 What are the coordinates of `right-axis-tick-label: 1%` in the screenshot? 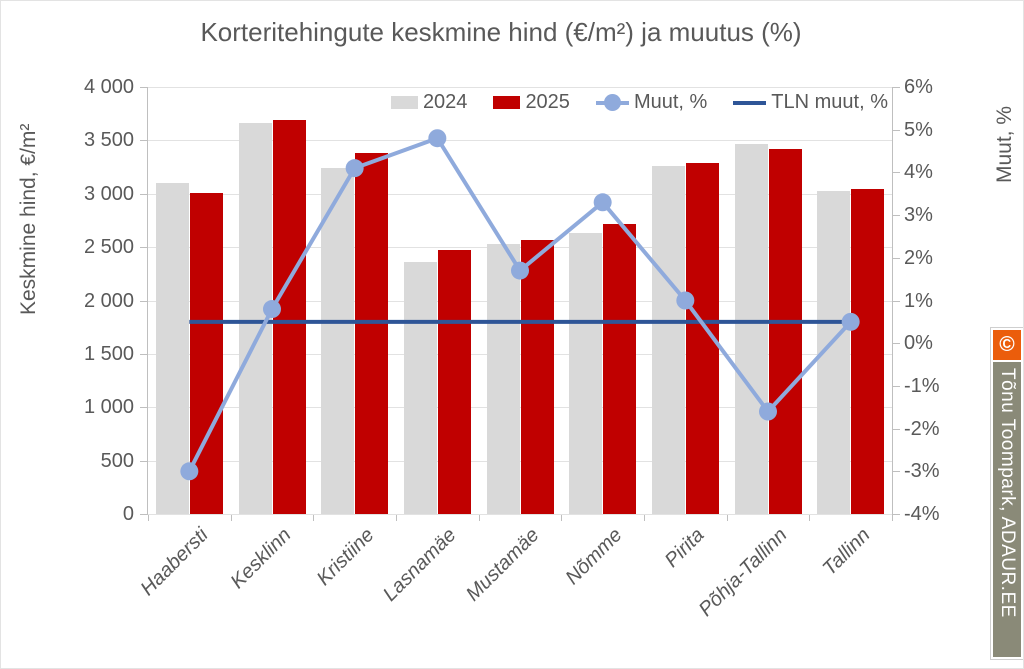 It's located at (918, 300).